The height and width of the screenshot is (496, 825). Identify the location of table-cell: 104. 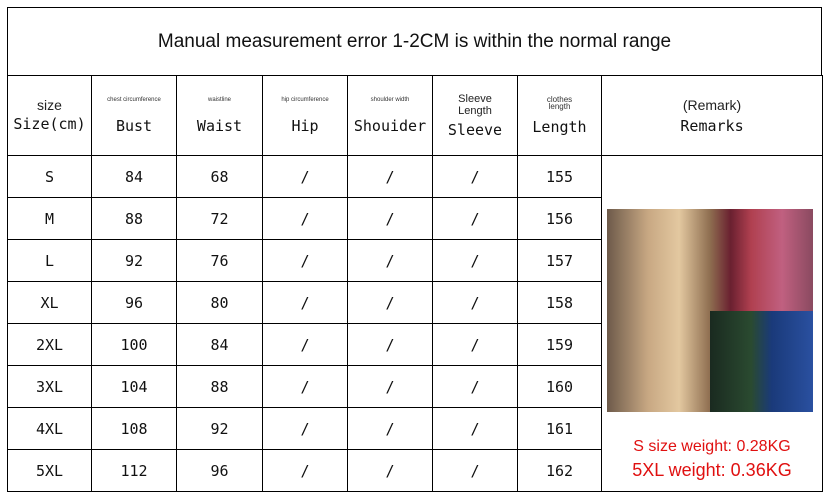
(134, 386).